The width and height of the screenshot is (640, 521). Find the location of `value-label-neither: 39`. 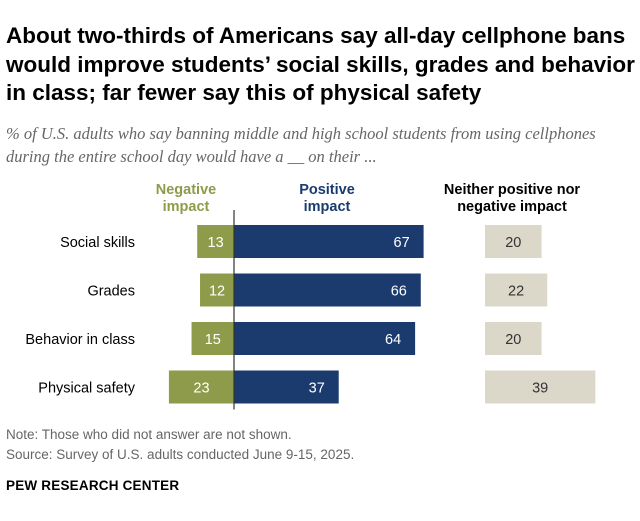

value-label-neither: 39 is located at coordinates (540, 389).